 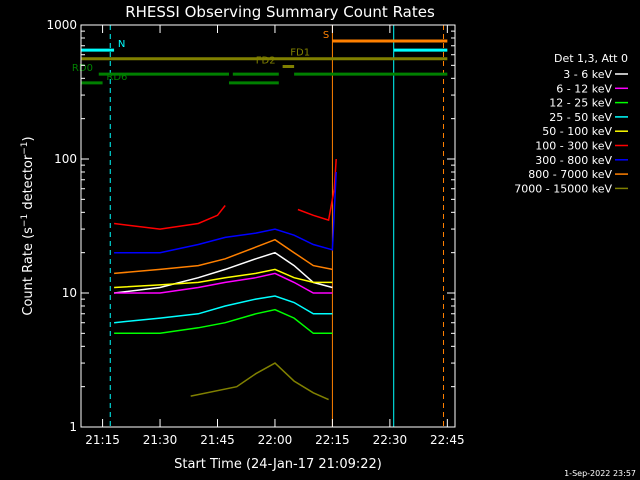 What do you see at coordinates (300, 53) in the screenshot?
I see `flag-label-fd1: FD1` at bounding box center [300, 53].